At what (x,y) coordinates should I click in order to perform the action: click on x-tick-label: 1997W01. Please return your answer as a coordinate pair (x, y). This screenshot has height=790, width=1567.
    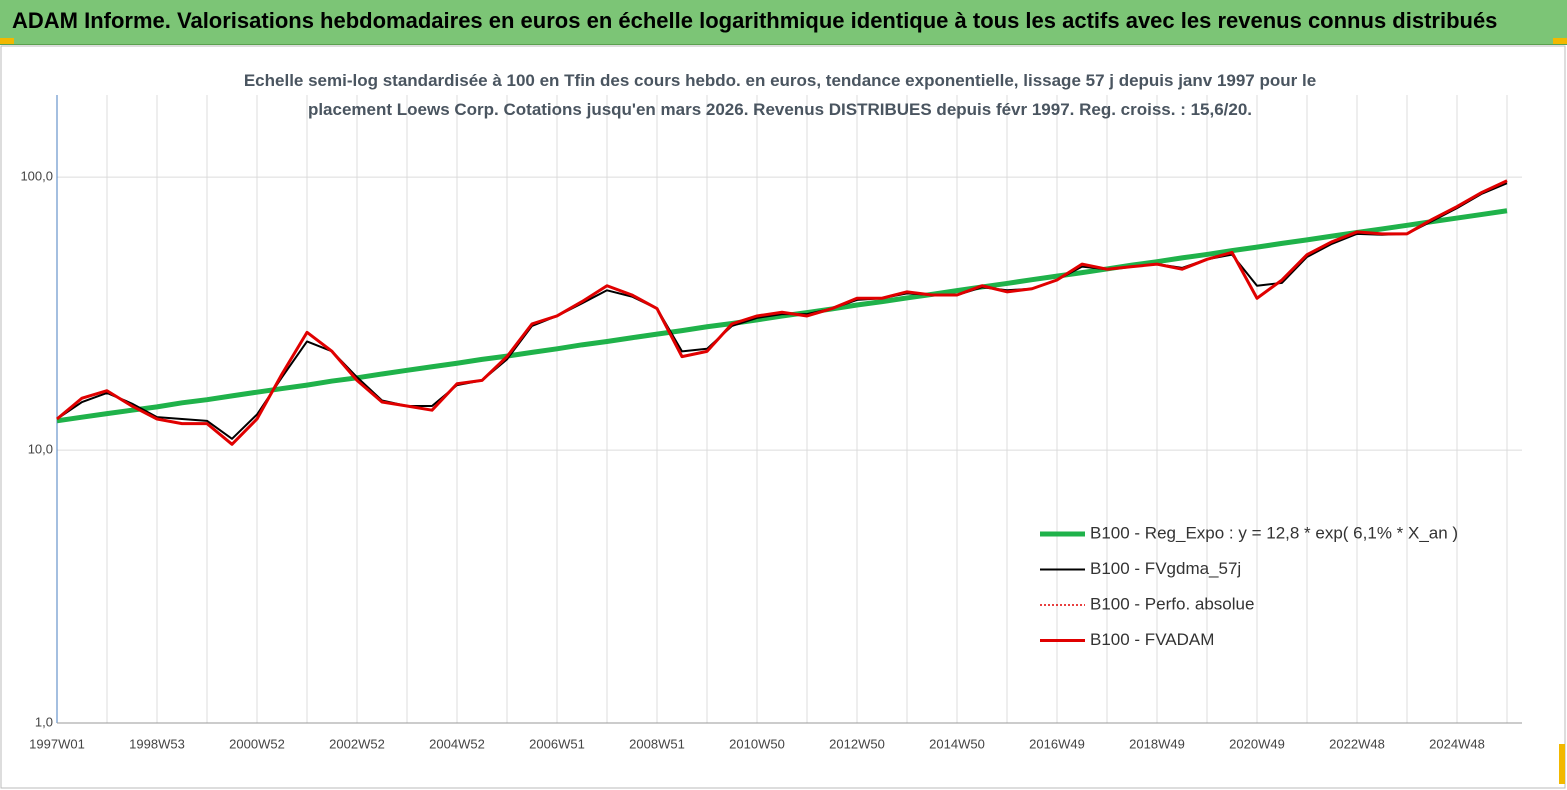
    Looking at the image, I should click on (57, 743).